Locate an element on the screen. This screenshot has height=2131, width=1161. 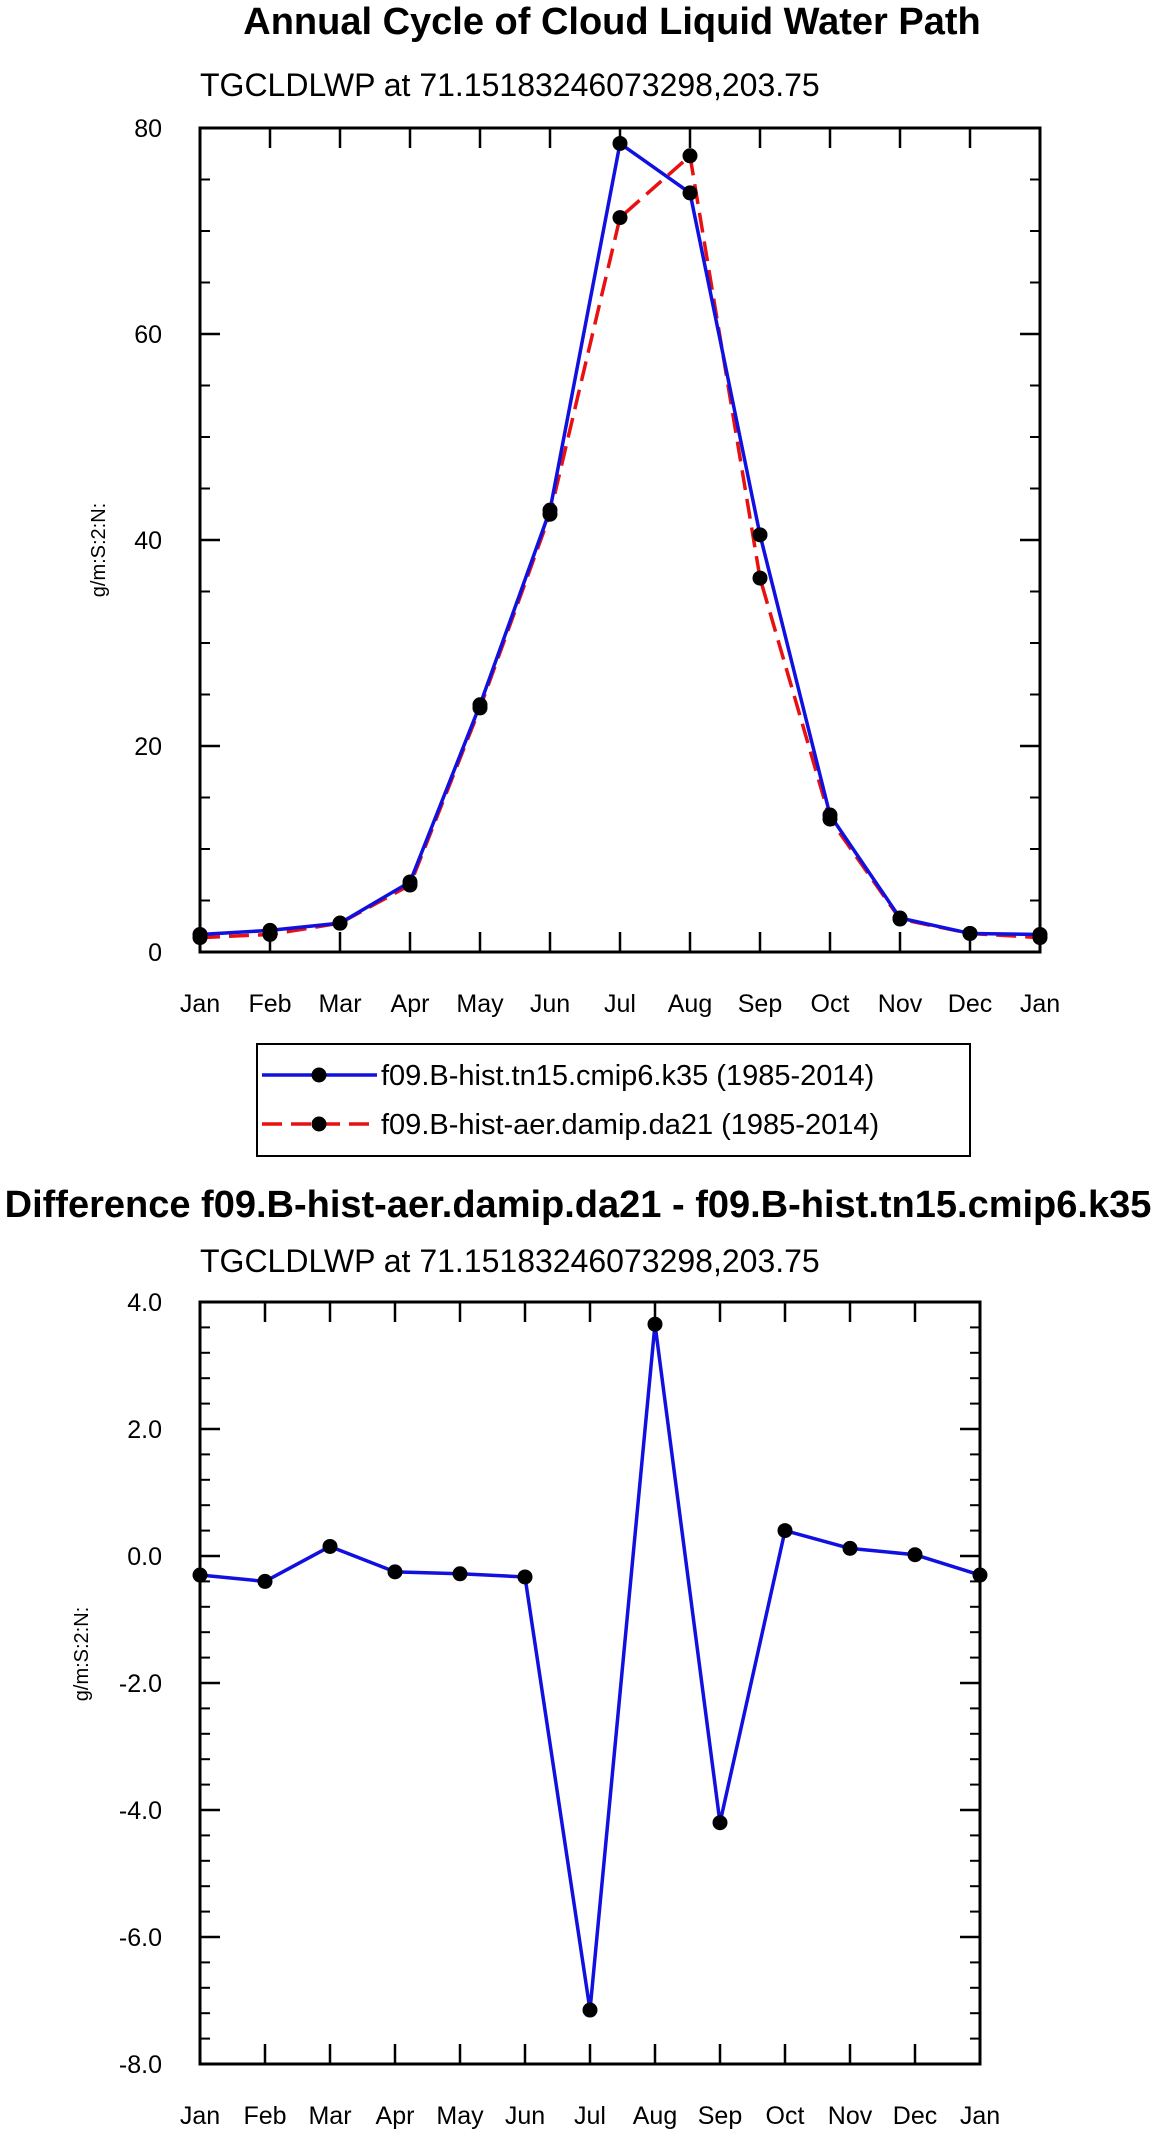
legend-label-damip: f09.B-hist-aer.damip.da21 (1985-2014) is located at coordinates (630, 1125).